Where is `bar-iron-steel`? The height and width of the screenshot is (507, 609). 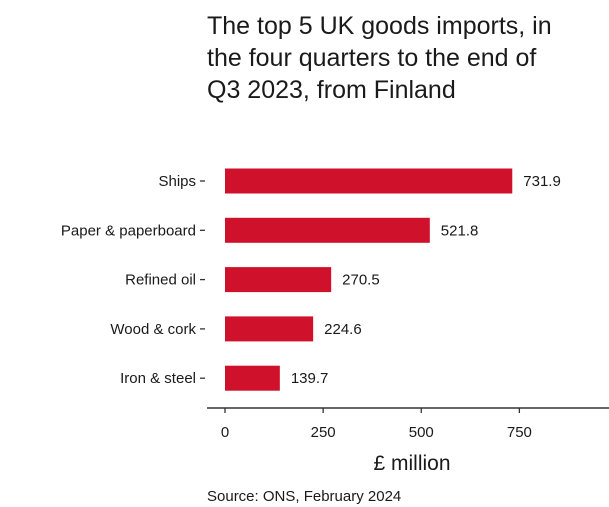 bar-iron-steel is located at coordinates (252, 378).